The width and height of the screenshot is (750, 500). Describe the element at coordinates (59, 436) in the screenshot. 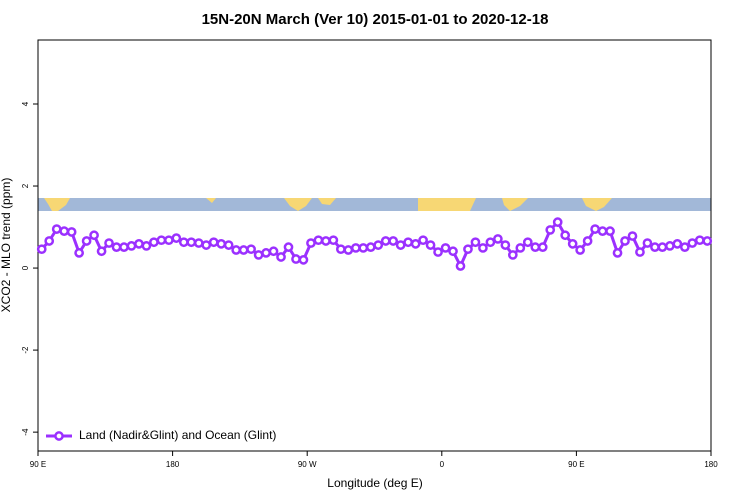

I see `legend-marker` at that location.